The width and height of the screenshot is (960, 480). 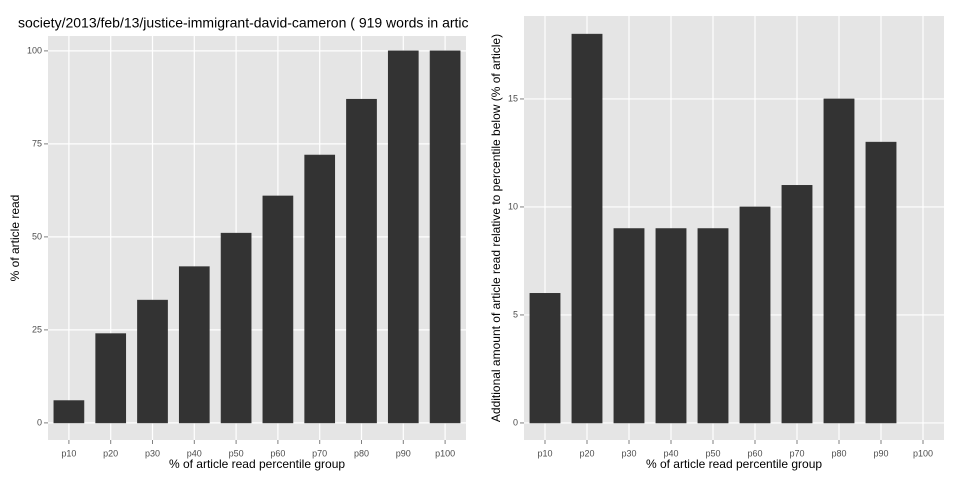 What do you see at coordinates (513, 206) in the screenshot?
I see `y-tick-label: 10` at bounding box center [513, 206].